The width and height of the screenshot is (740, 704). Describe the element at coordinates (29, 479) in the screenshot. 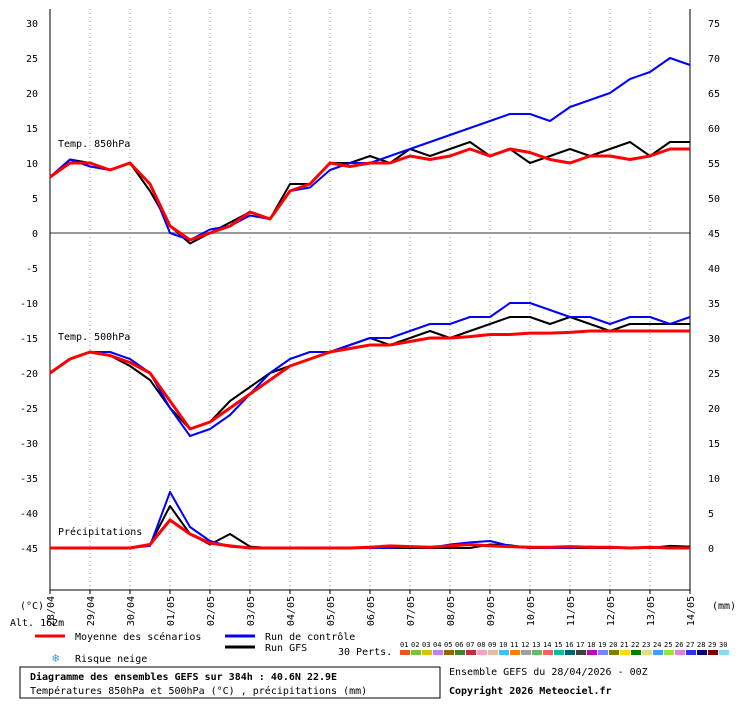

I see `y-tick-label: -35` at that location.